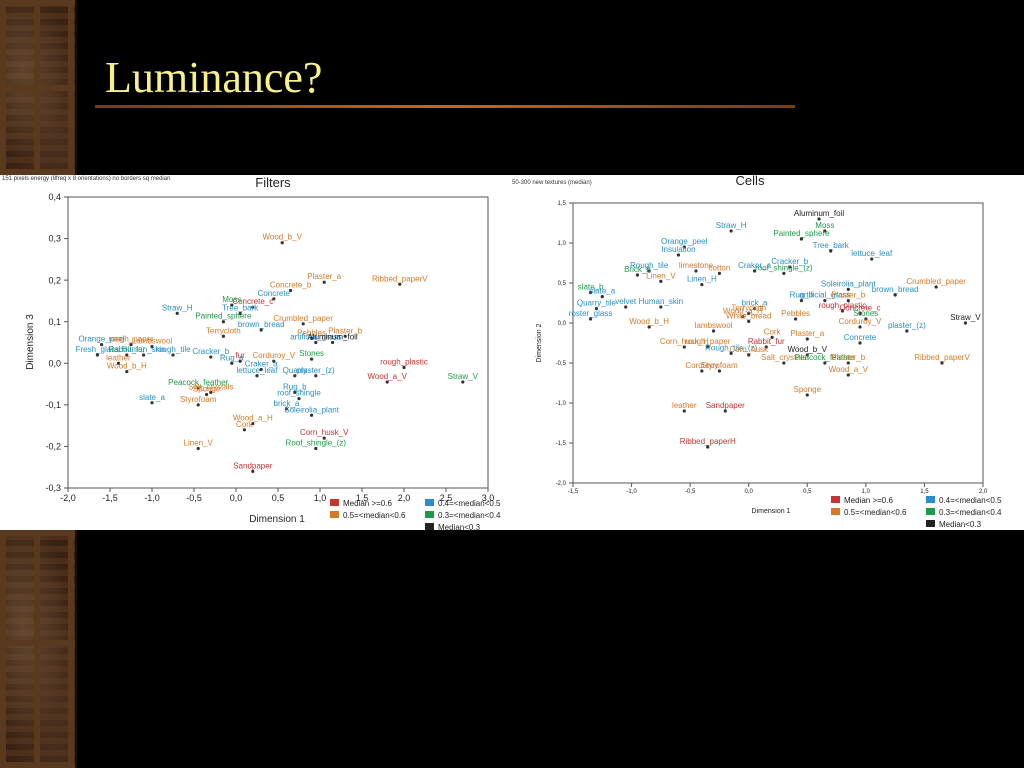  What do you see at coordinates (626, 301) in the screenshot?
I see `data-label: velvet` at bounding box center [626, 301].